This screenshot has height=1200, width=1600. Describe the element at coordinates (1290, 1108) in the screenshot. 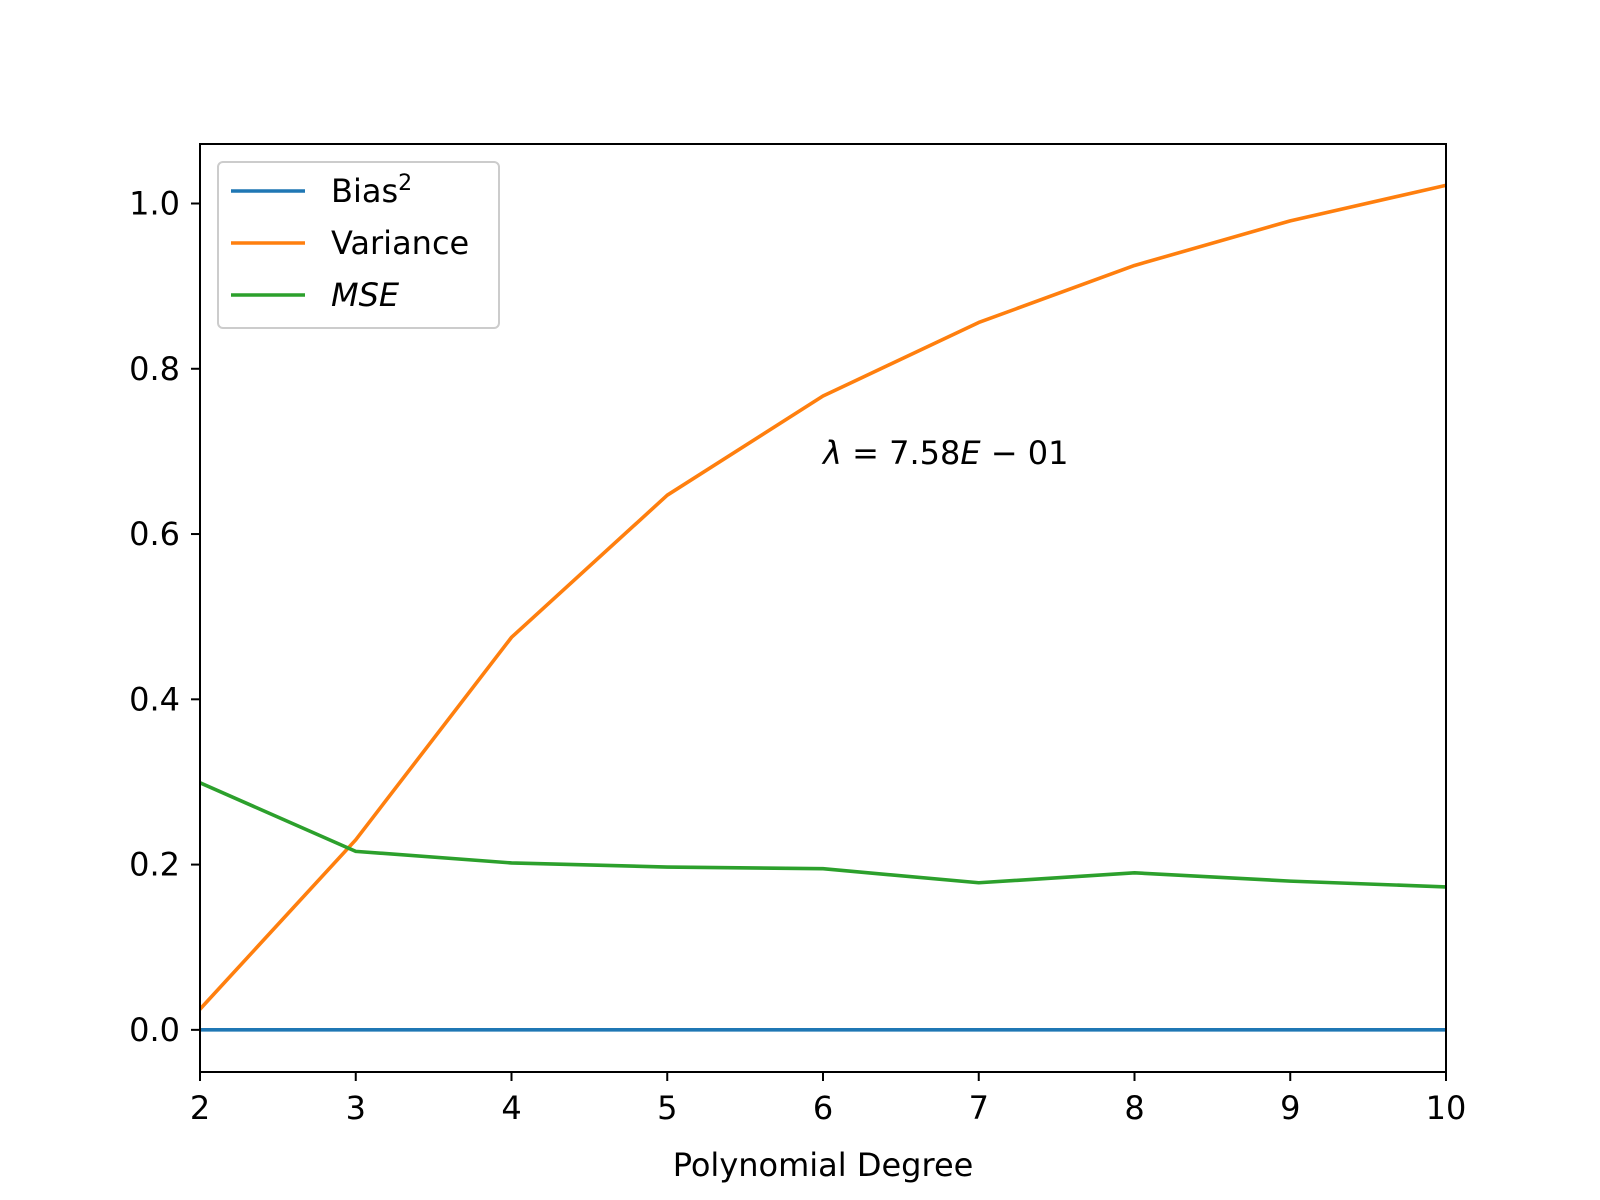

I see `x-tick-label: 9` at that location.